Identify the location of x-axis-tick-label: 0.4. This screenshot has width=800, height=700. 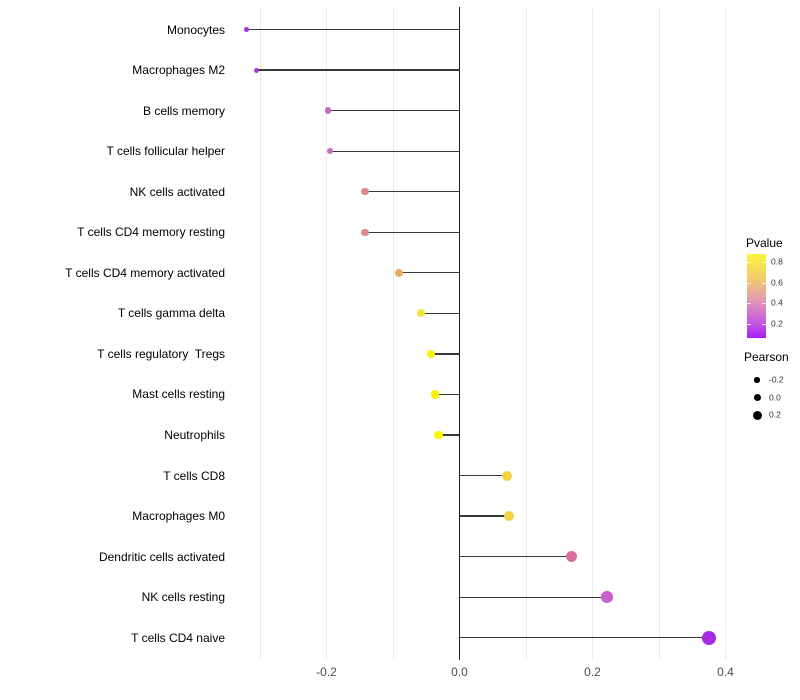
(725, 672).